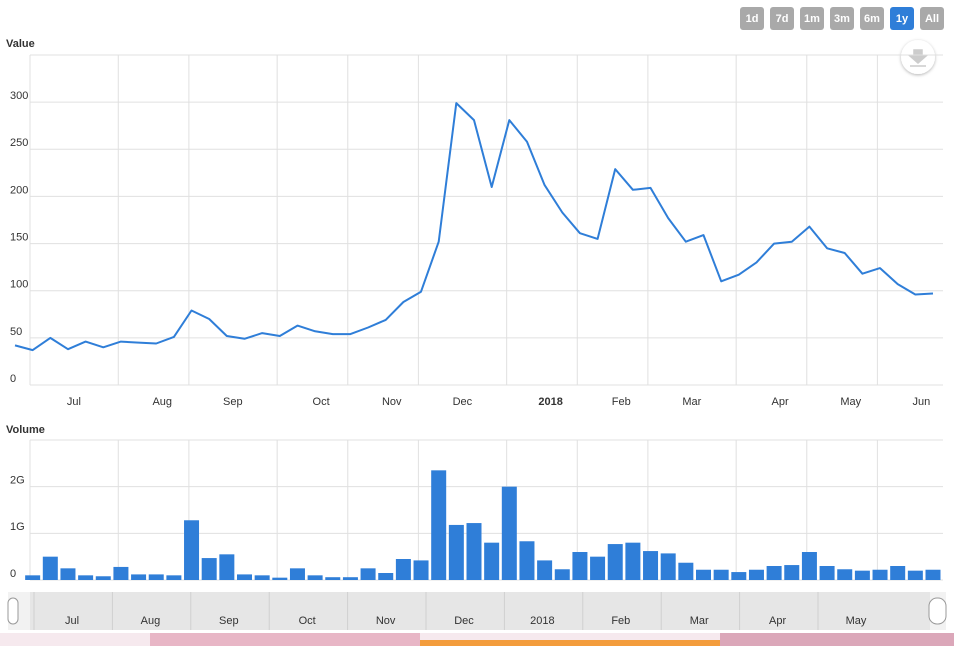  What do you see at coordinates (777, 621) in the screenshot?
I see `navigator-label: Apr` at bounding box center [777, 621].